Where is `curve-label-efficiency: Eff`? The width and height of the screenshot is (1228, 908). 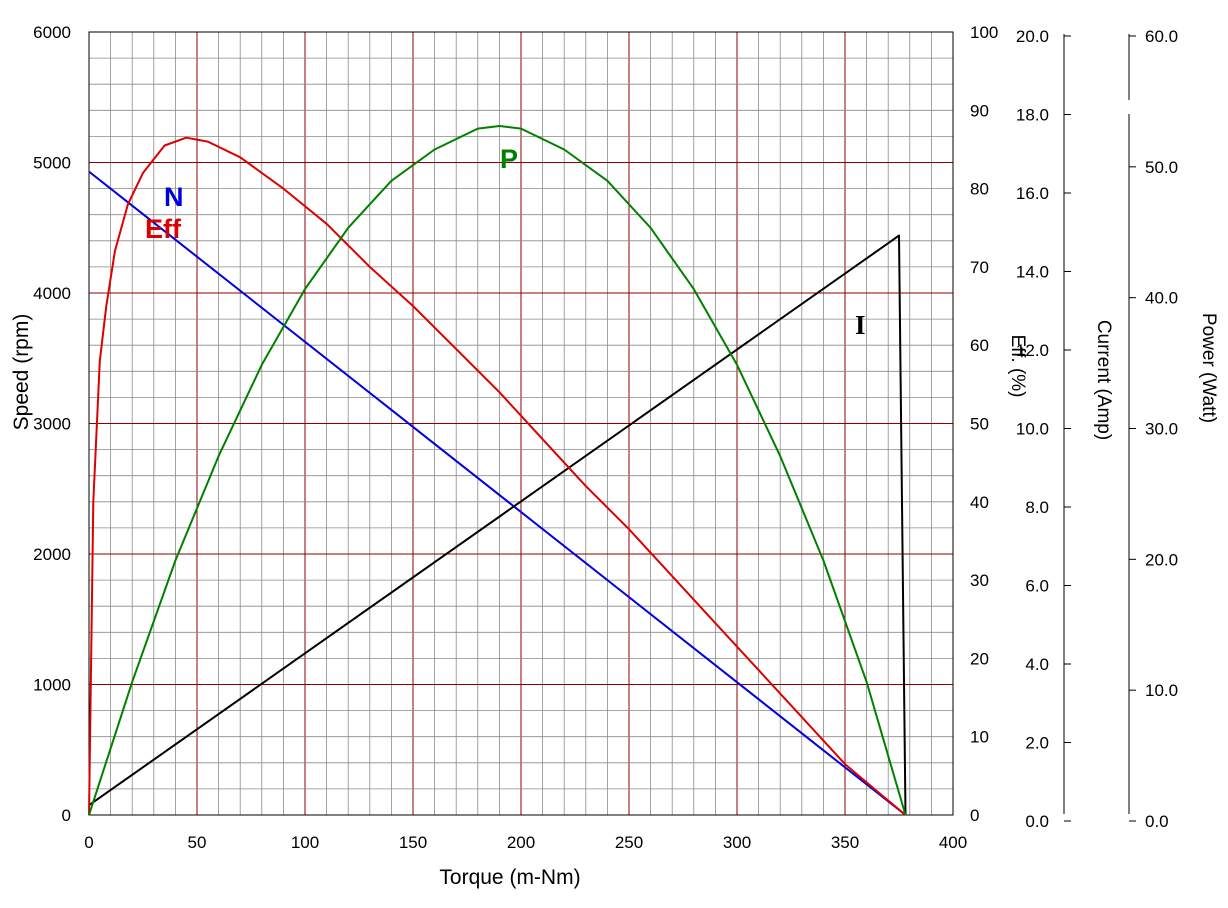 curve-label-efficiency: Eff is located at coordinates (163, 229).